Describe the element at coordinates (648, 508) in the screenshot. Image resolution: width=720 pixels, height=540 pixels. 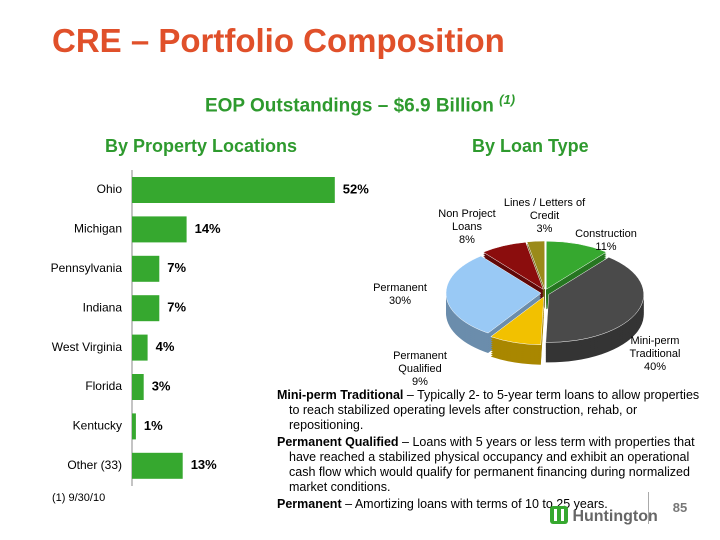
I see `divider` at that location.